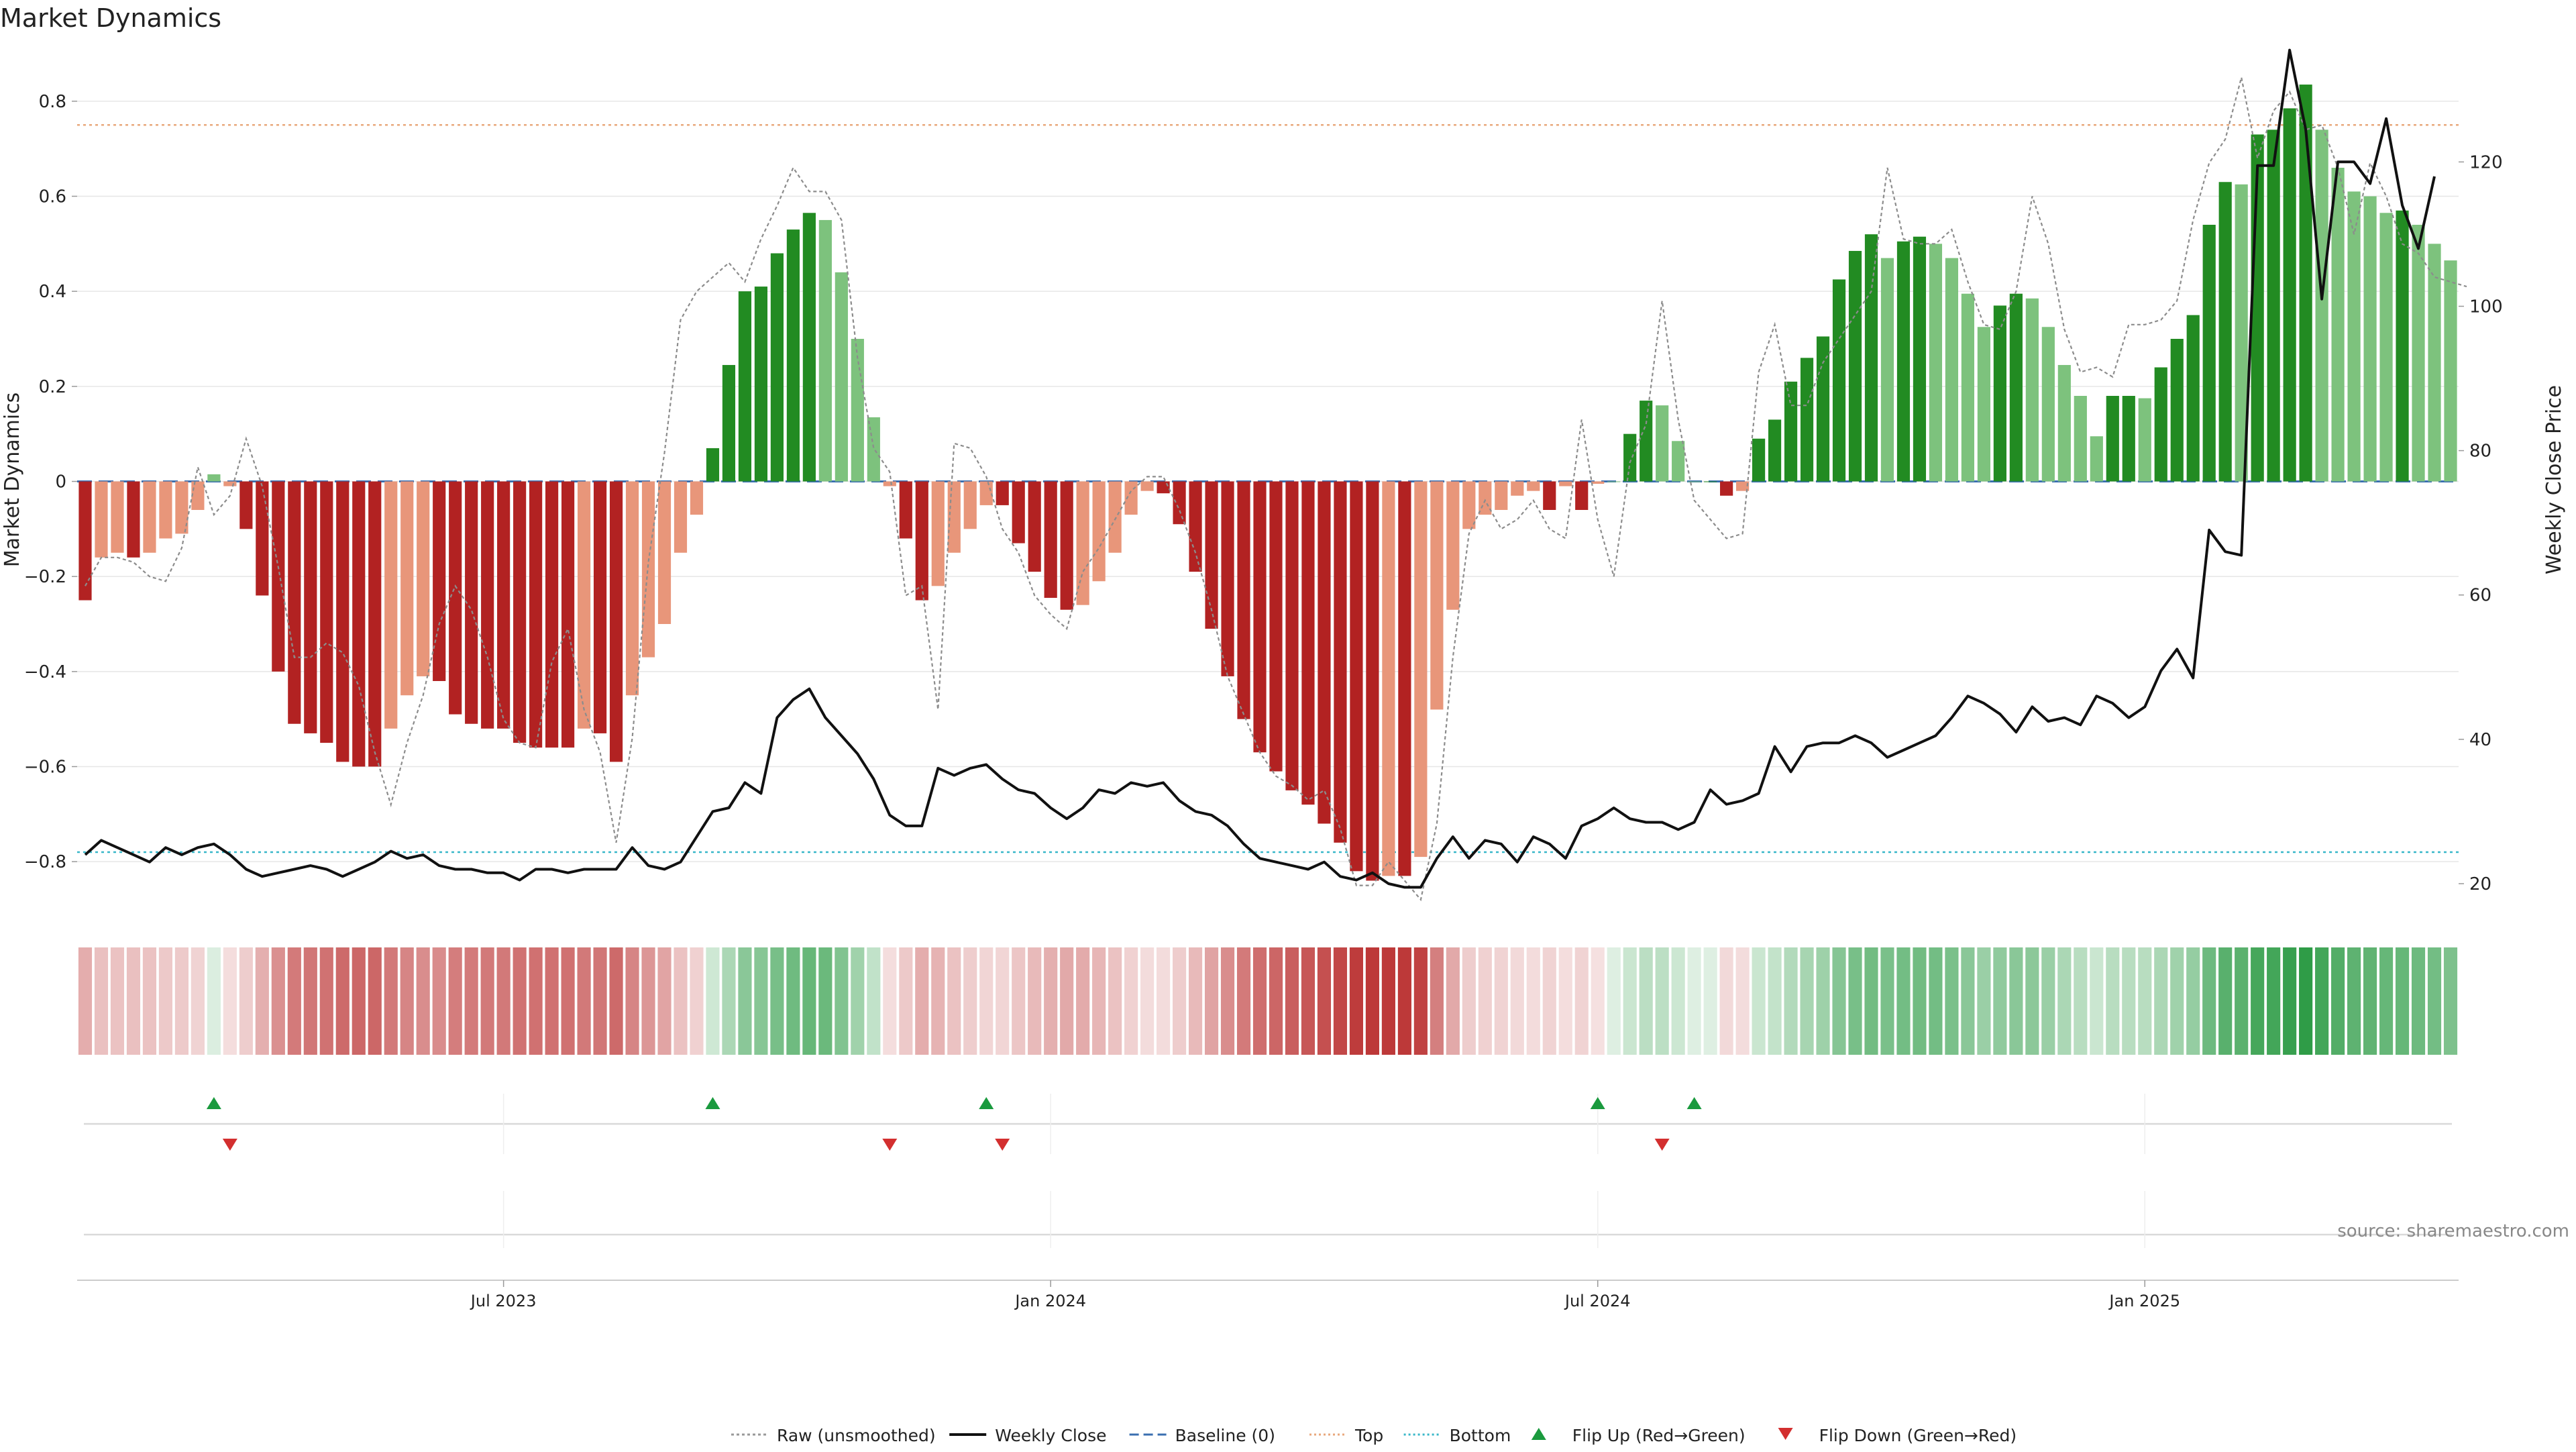 Image resolution: width=2576 pixels, height=1452 pixels. Describe the element at coordinates (2486, 162) in the screenshot. I see `y2-tick-label: 120` at that location.